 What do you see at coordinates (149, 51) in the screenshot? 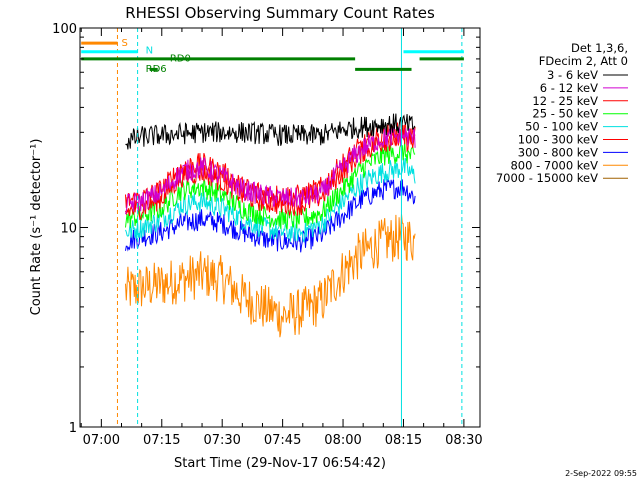
I see `flag-label-night: N` at bounding box center [149, 51].